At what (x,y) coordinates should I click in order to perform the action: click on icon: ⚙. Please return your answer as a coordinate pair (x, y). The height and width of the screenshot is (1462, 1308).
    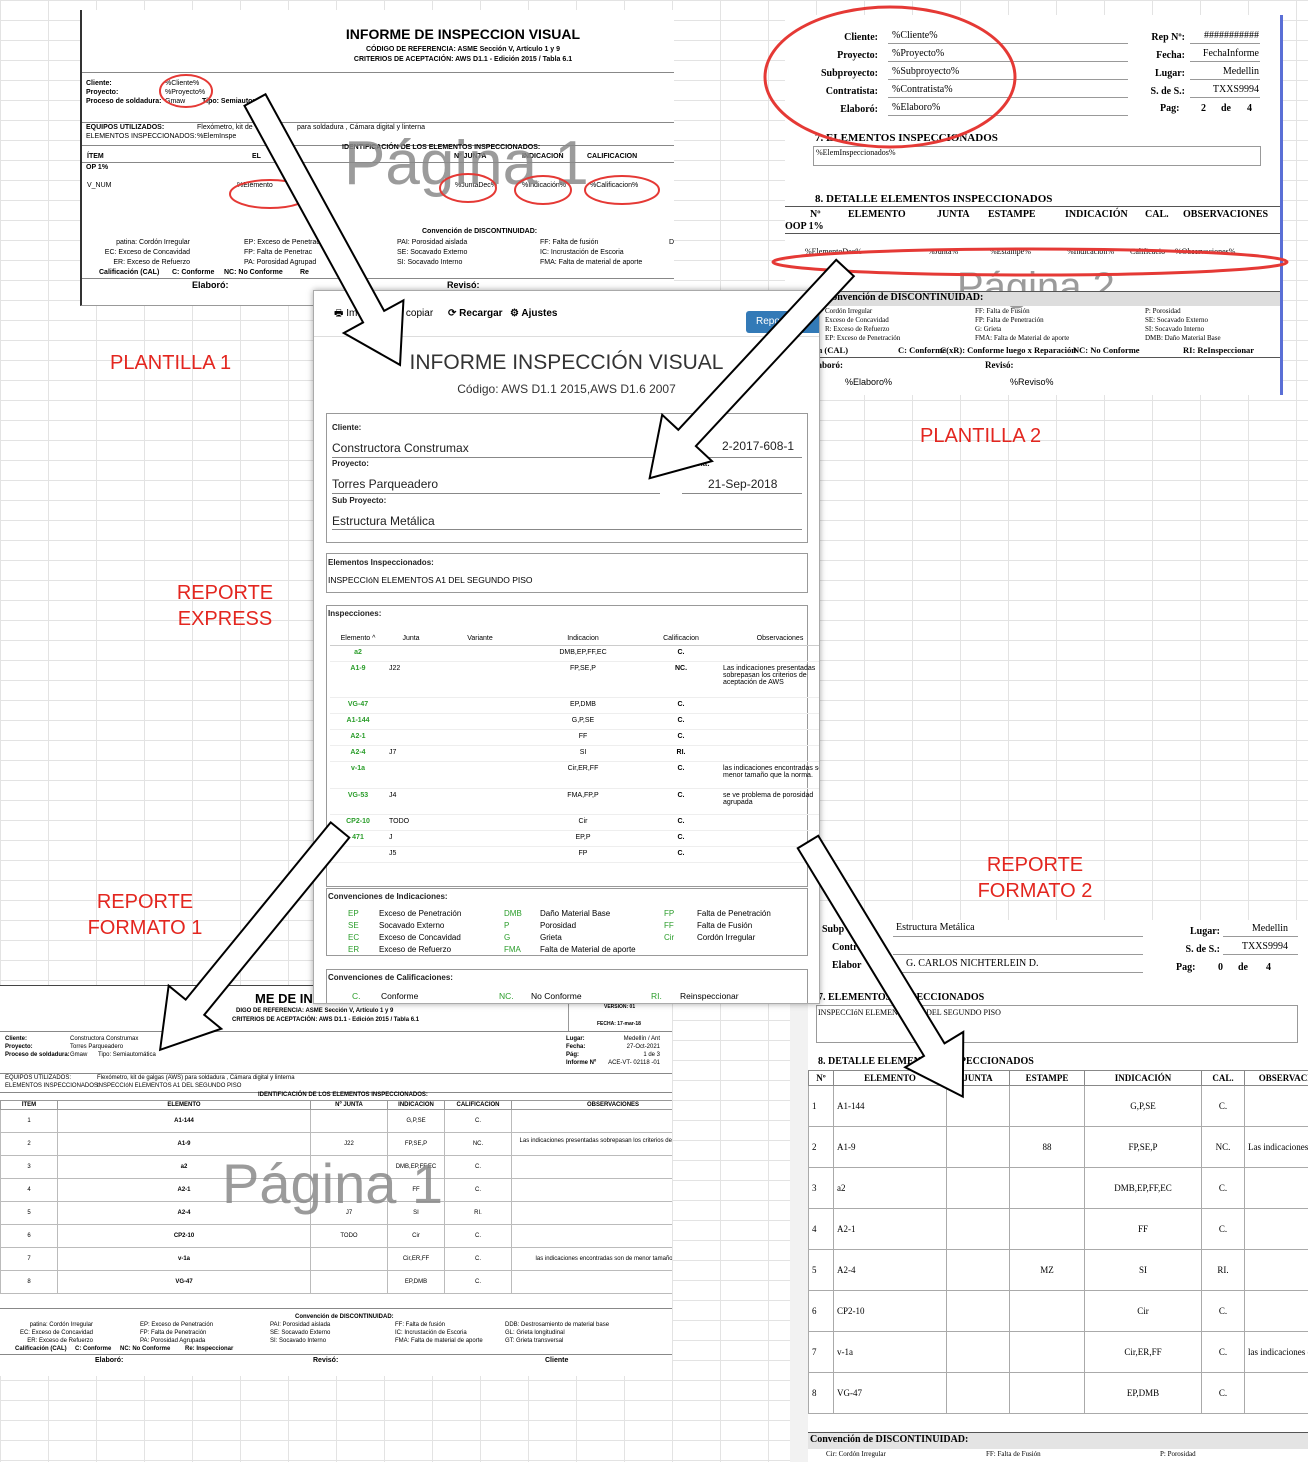
    Looking at the image, I should click on (516, 313).